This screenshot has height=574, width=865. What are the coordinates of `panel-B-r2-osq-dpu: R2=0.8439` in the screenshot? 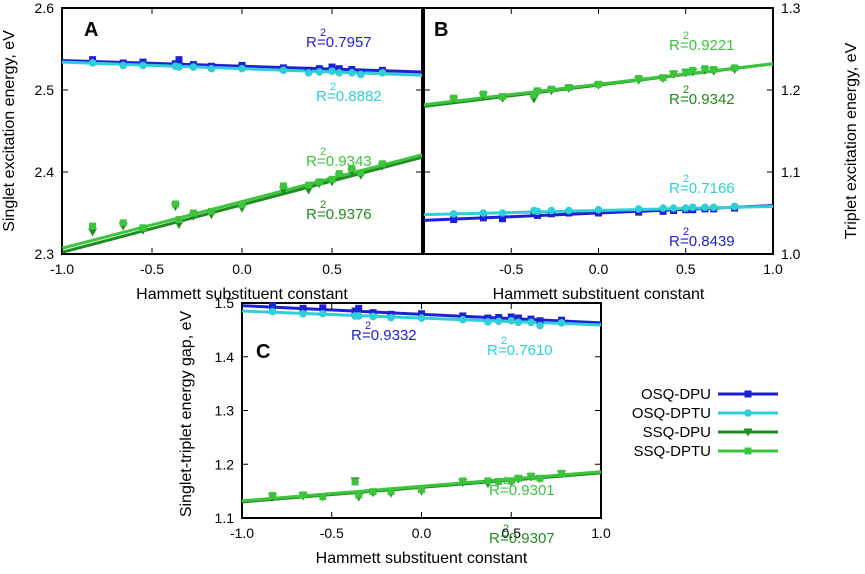 It's located at (702, 238).